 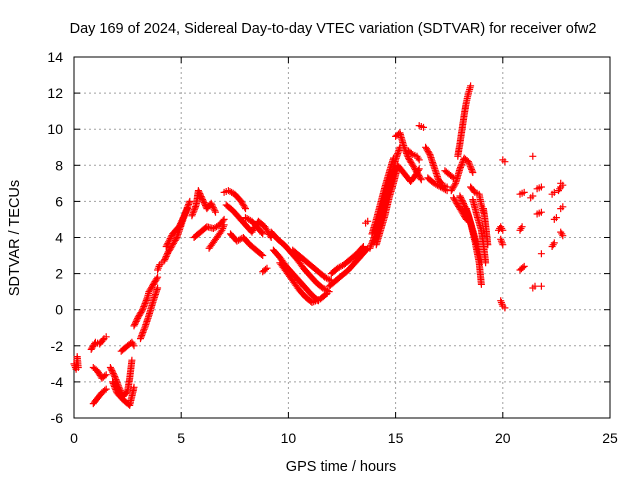 What do you see at coordinates (344, 438) in the screenshot?
I see `x-tick-labels: 0 5 10 15 20 25` at bounding box center [344, 438].